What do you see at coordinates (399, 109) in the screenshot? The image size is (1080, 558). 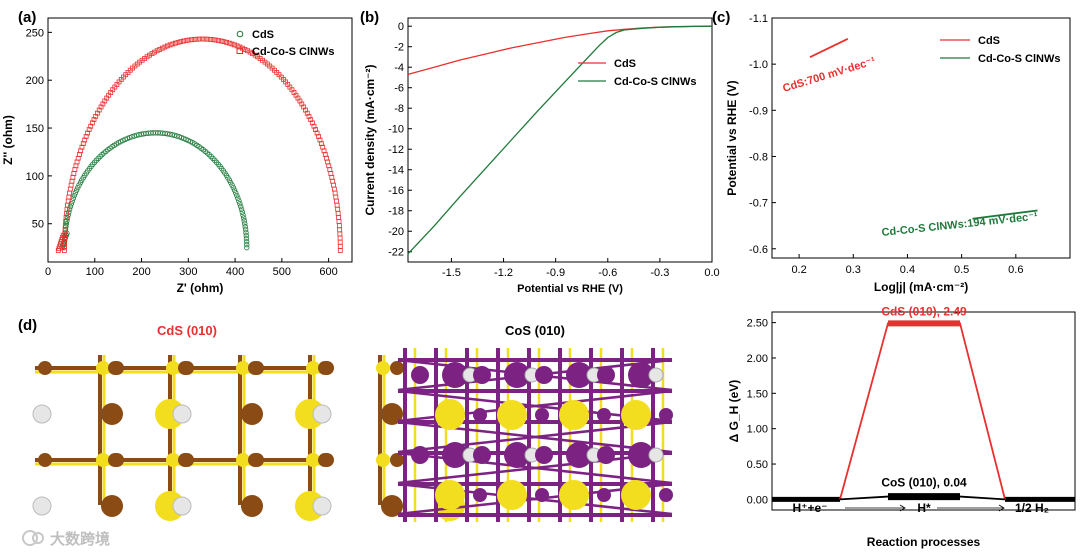 I see `y-tick-label-b: -8` at bounding box center [399, 109].